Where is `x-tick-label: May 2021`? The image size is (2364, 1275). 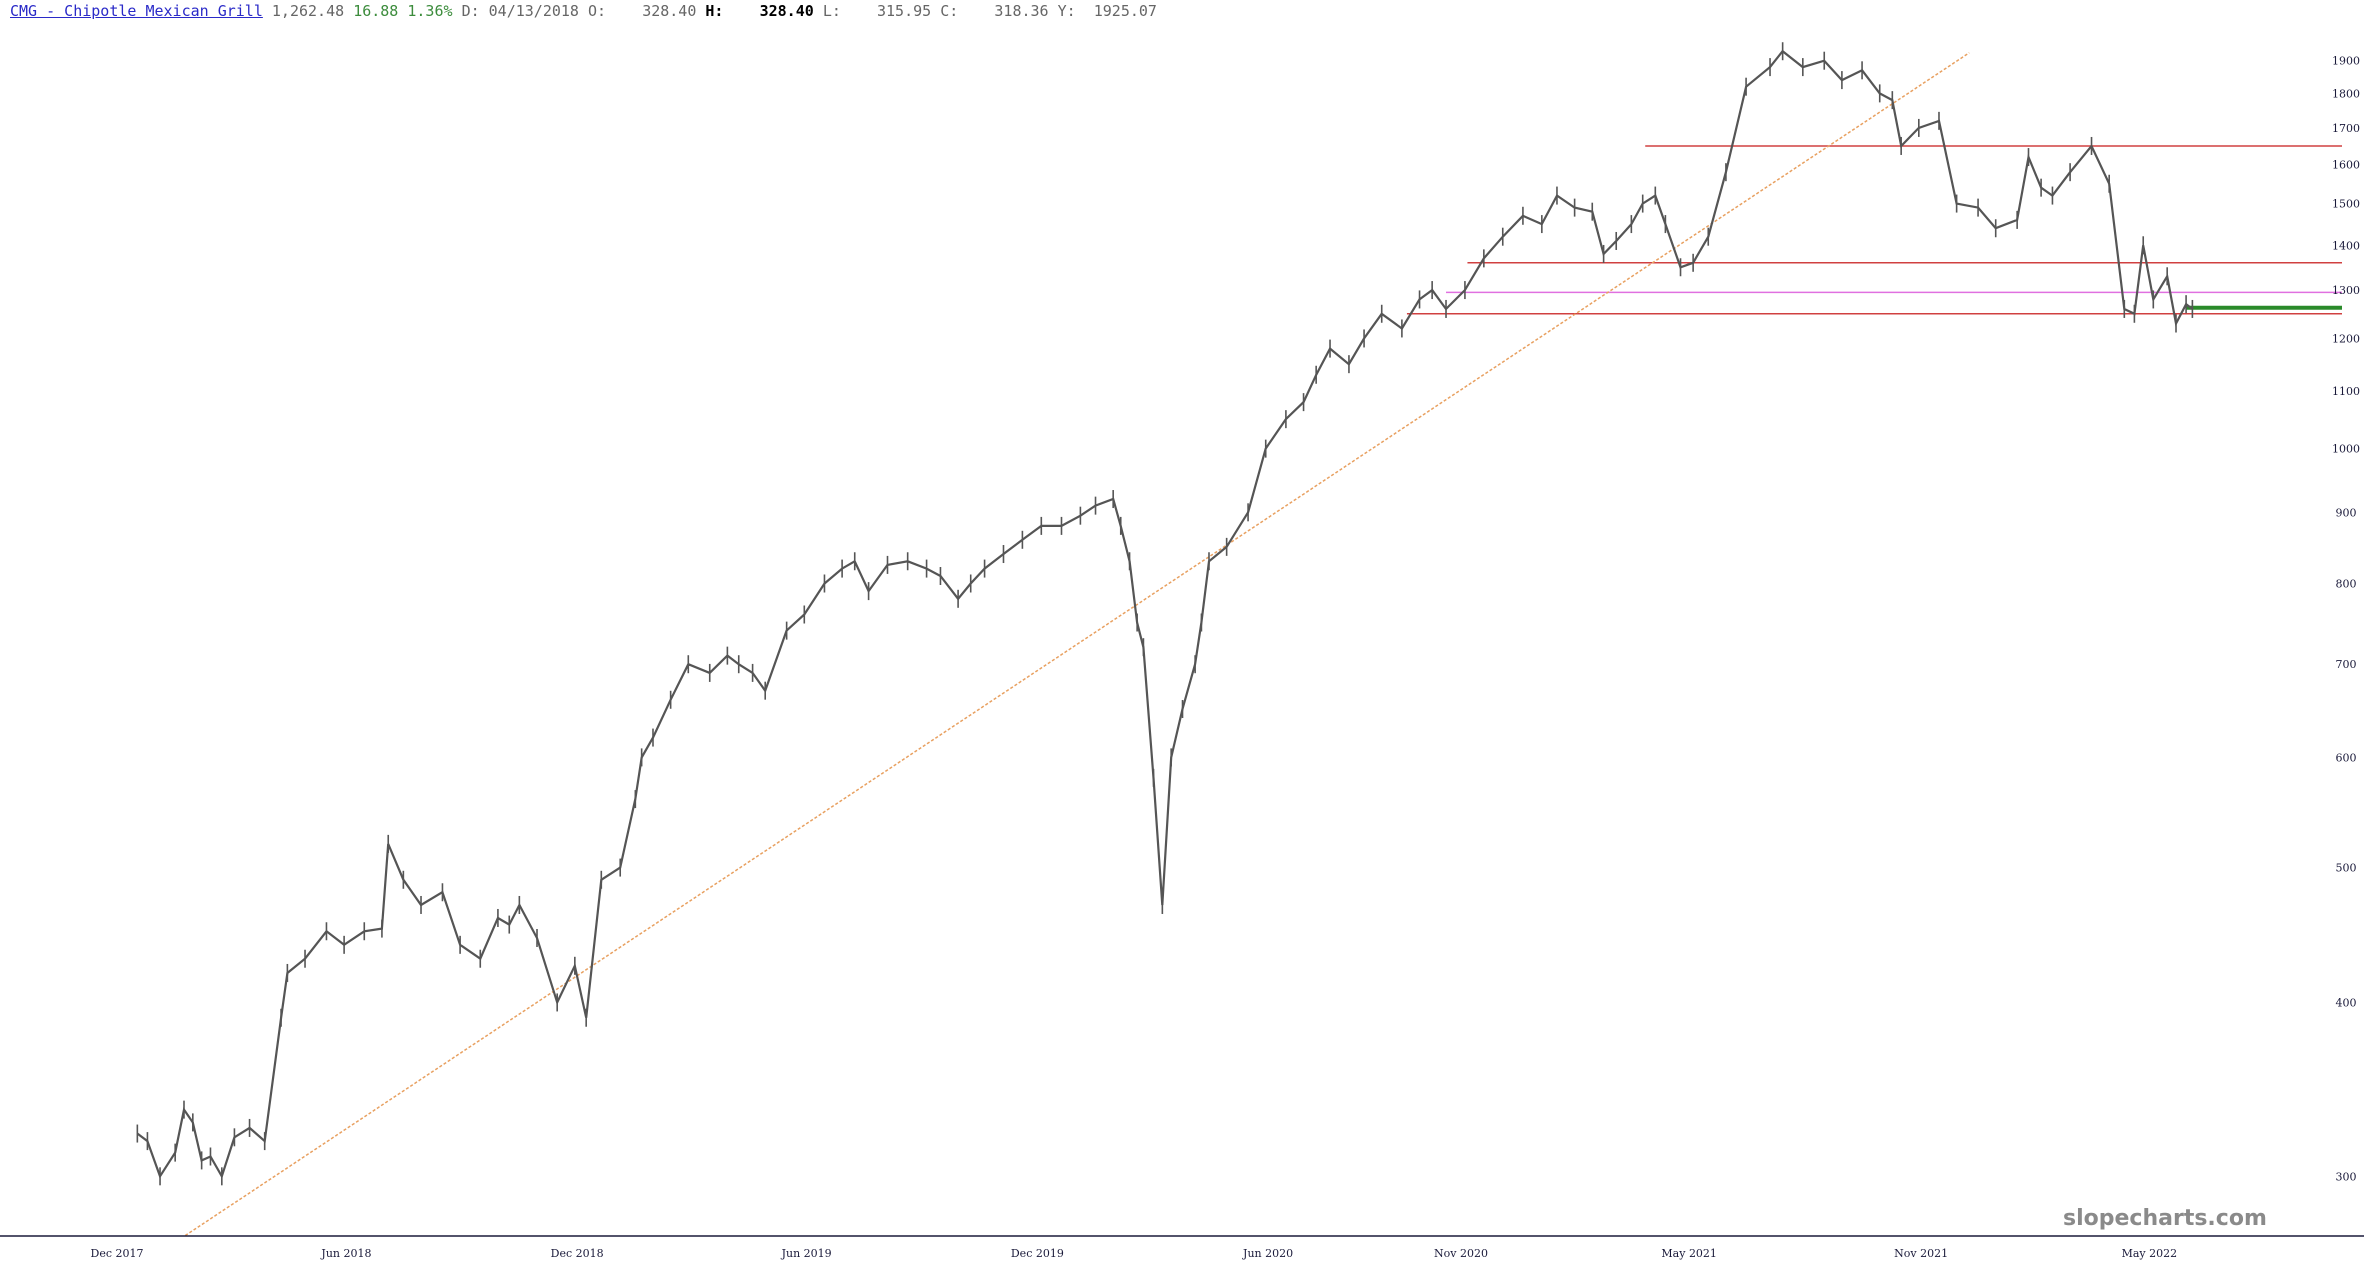
x-tick-label: May 2021 is located at coordinates (1689, 1253).